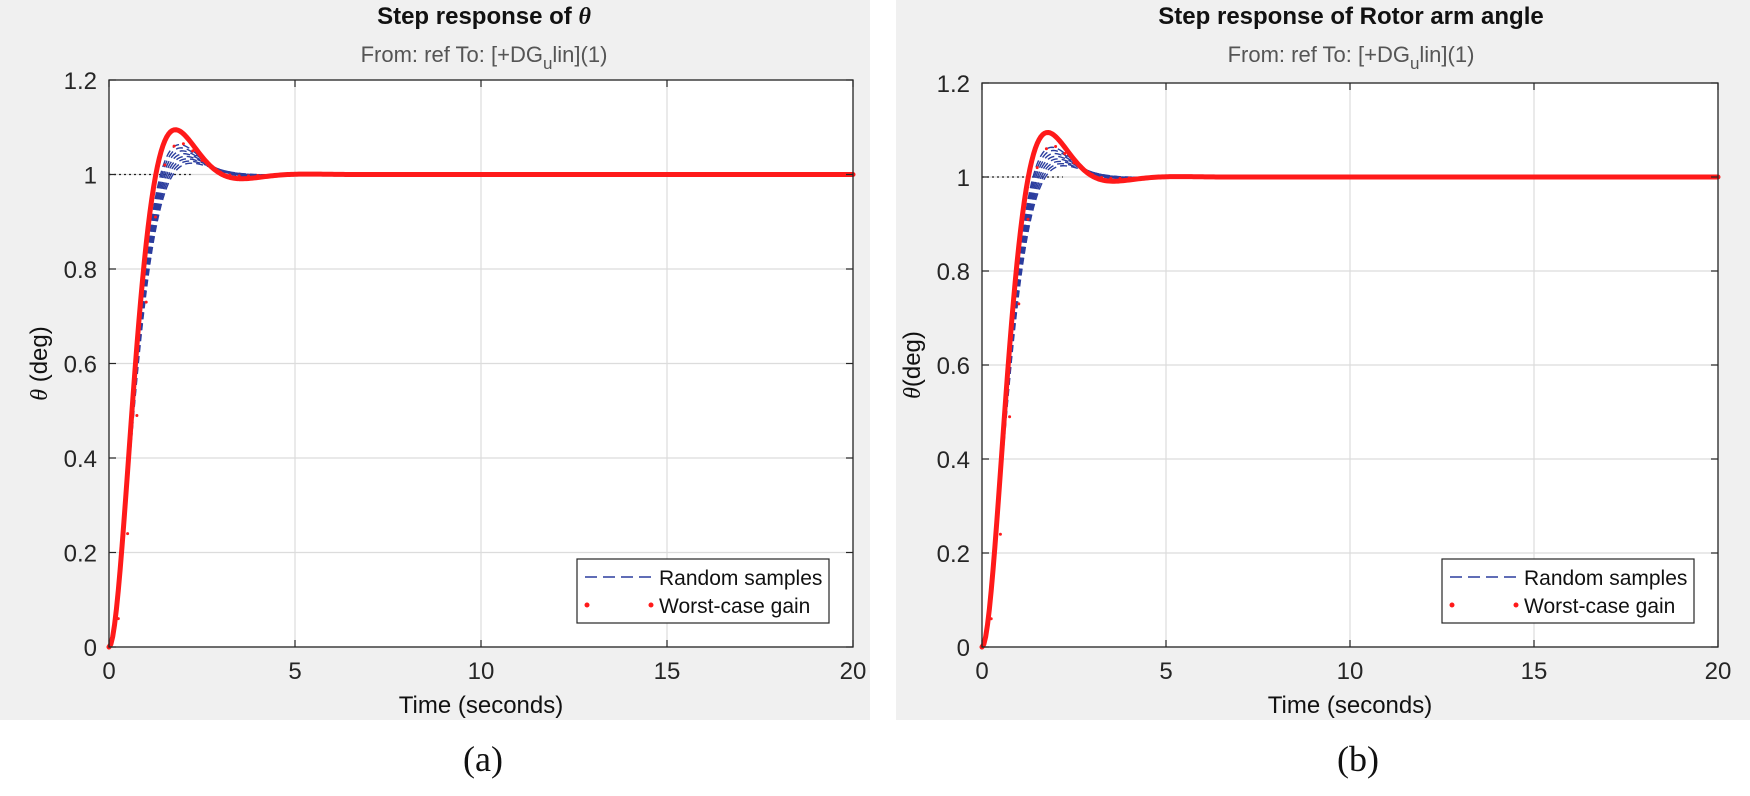 The image size is (1750, 796). I want to click on chart-title-symbol: θ, so click(584, 17).